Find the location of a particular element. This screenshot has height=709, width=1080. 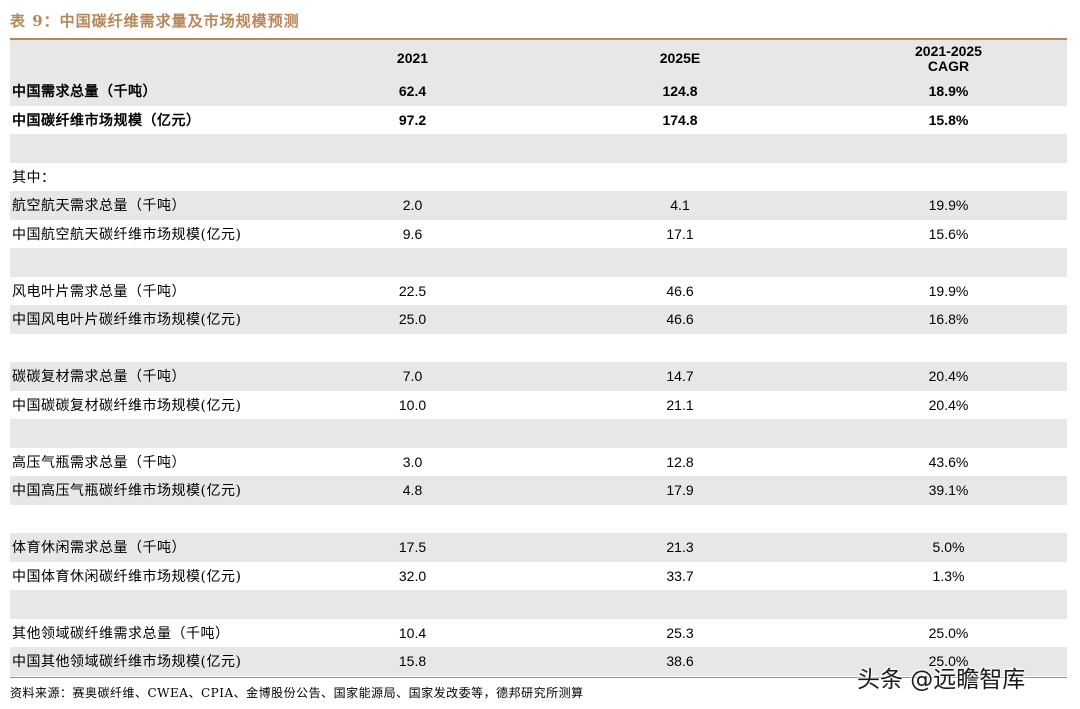

table-cell-c0: 中国碳纤维市场规模（亿元） is located at coordinates (106, 120).